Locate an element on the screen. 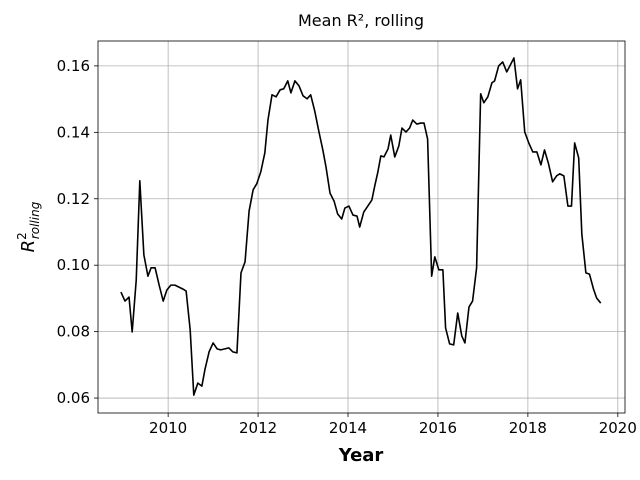  x-tick-label: 2020 is located at coordinates (618, 428).